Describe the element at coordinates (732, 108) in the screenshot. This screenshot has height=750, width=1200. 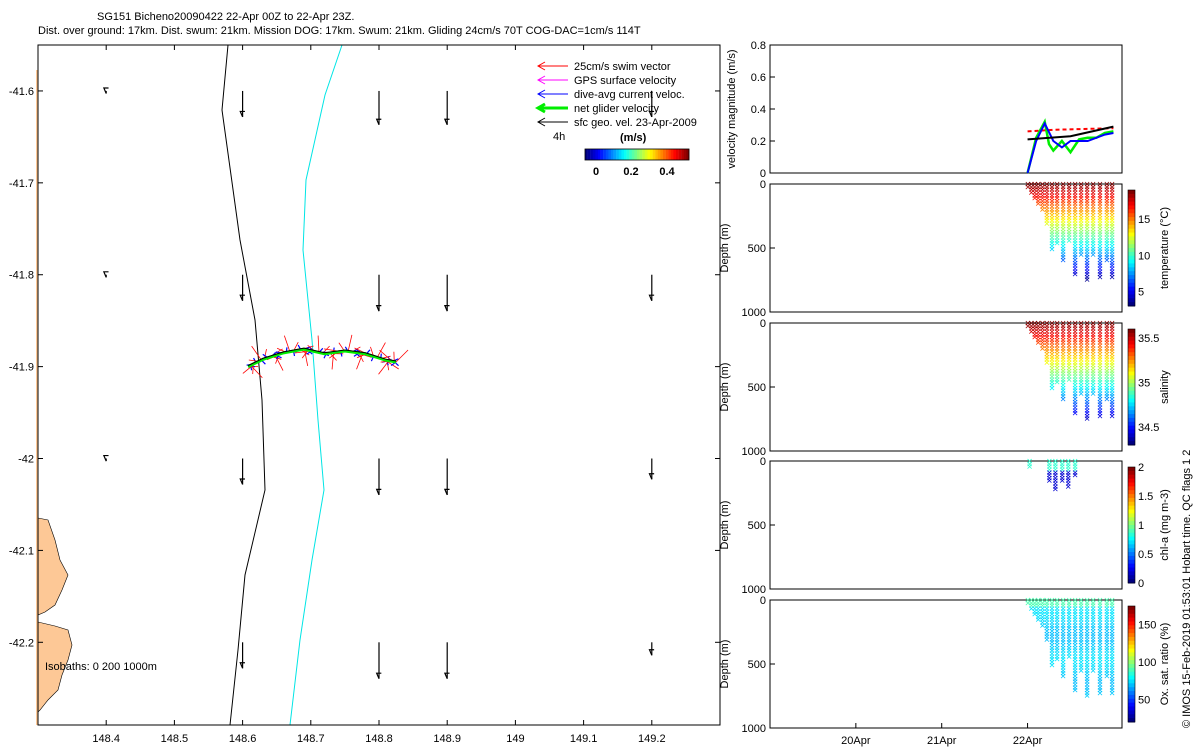
I see `velocity-ylabel: velocity magnitude (m/s)` at that location.